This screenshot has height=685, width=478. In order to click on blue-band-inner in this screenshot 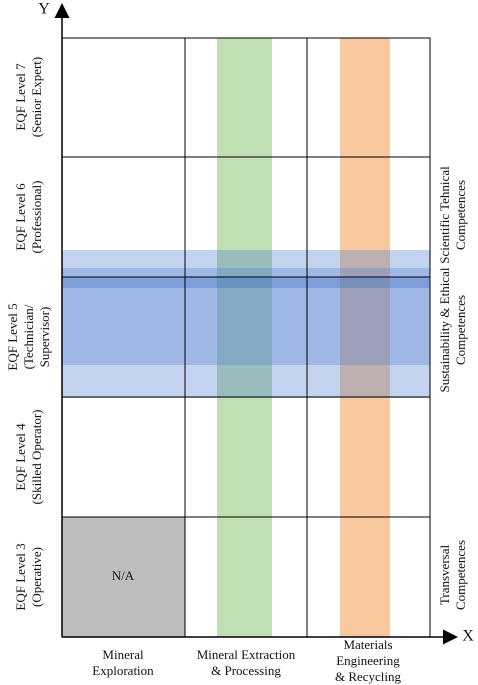, I will do `click(246, 316)`.